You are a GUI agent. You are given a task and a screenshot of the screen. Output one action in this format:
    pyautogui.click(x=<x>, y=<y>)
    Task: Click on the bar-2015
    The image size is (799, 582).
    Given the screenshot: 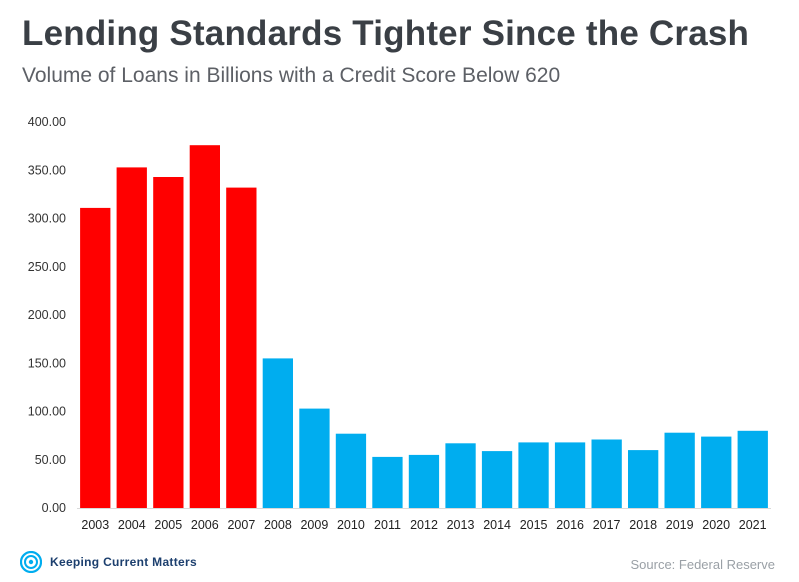 What is the action you would take?
    pyautogui.click(x=533, y=475)
    